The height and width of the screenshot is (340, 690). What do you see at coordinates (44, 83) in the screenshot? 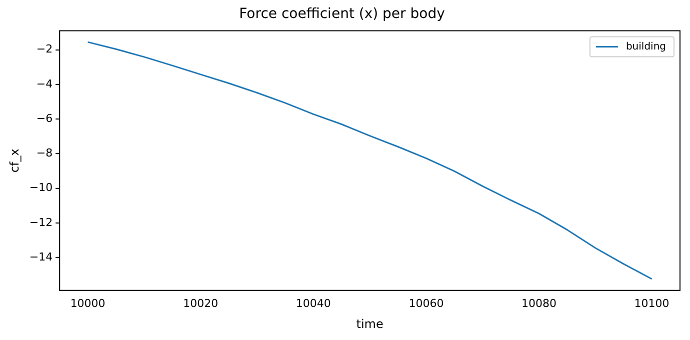
I see `y-tick-label: −4` at bounding box center [44, 83].